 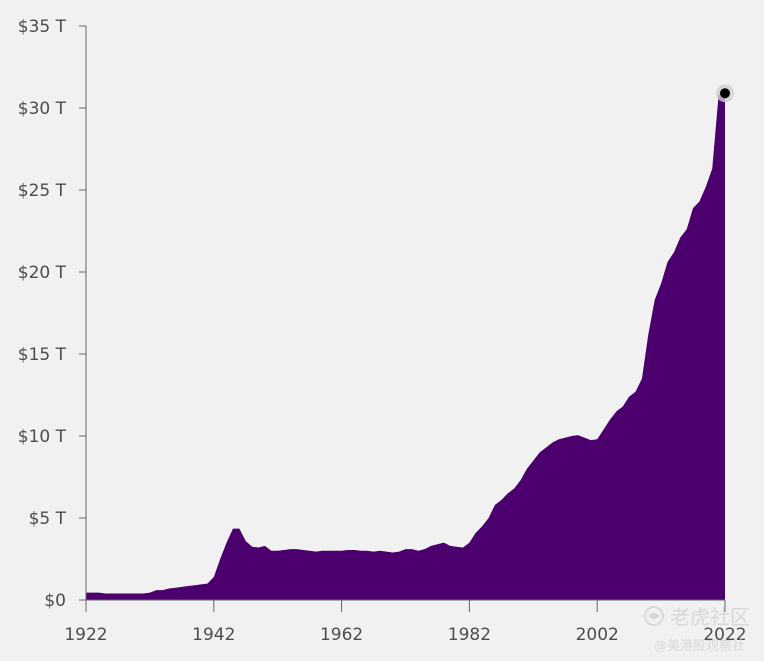 What do you see at coordinates (597, 635) in the screenshot?
I see `x-tick-label: 2002` at bounding box center [597, 635].